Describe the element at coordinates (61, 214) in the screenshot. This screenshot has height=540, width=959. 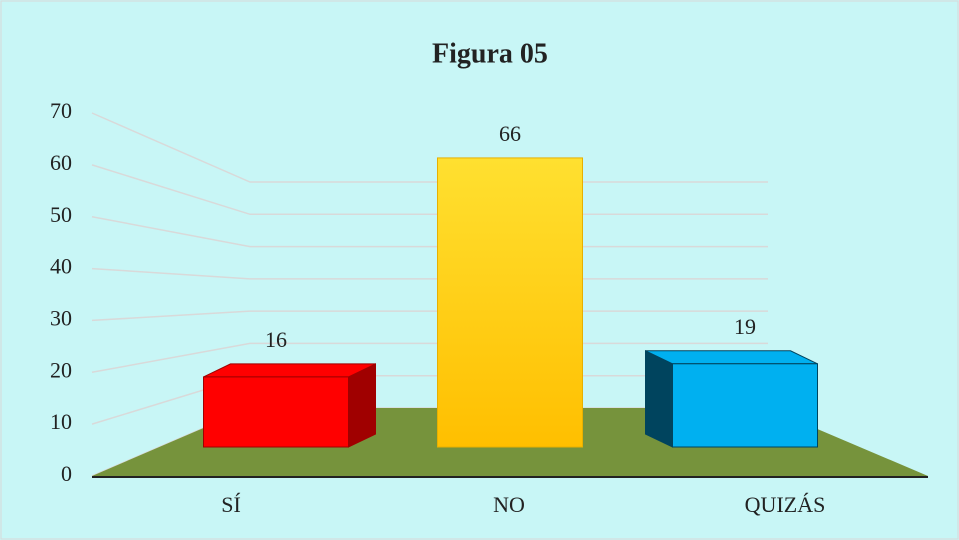
I see `y-tick-label: 50` at that location.